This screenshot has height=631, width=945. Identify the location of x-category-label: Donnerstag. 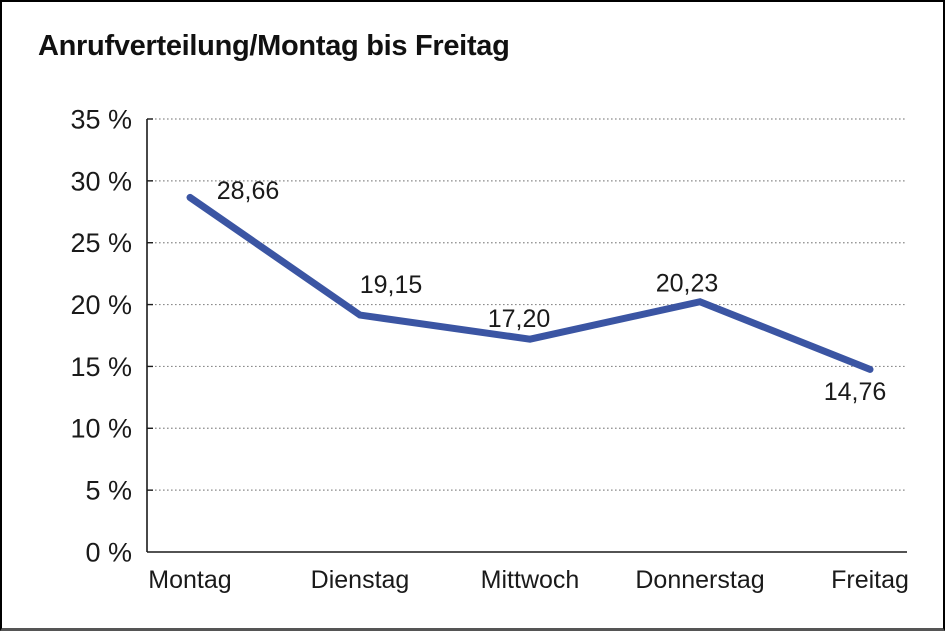
(699, 580).